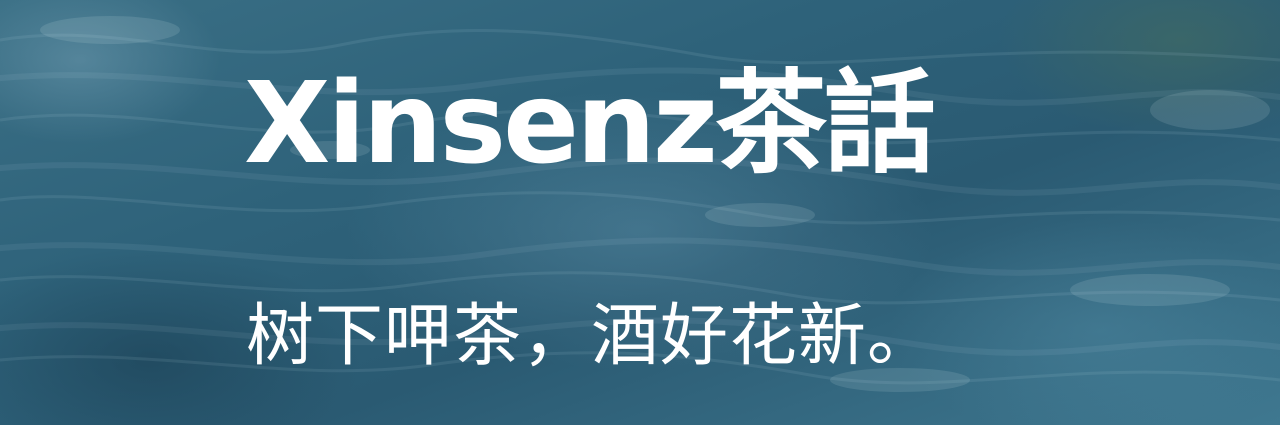 The height and width of the screenshot is (425, 1280). What do you see at coordinates (591, 336) in the screenshot?
I see `brand-tagline: 树下呷茶，酒好花新。` at bounding box center [591, 336].